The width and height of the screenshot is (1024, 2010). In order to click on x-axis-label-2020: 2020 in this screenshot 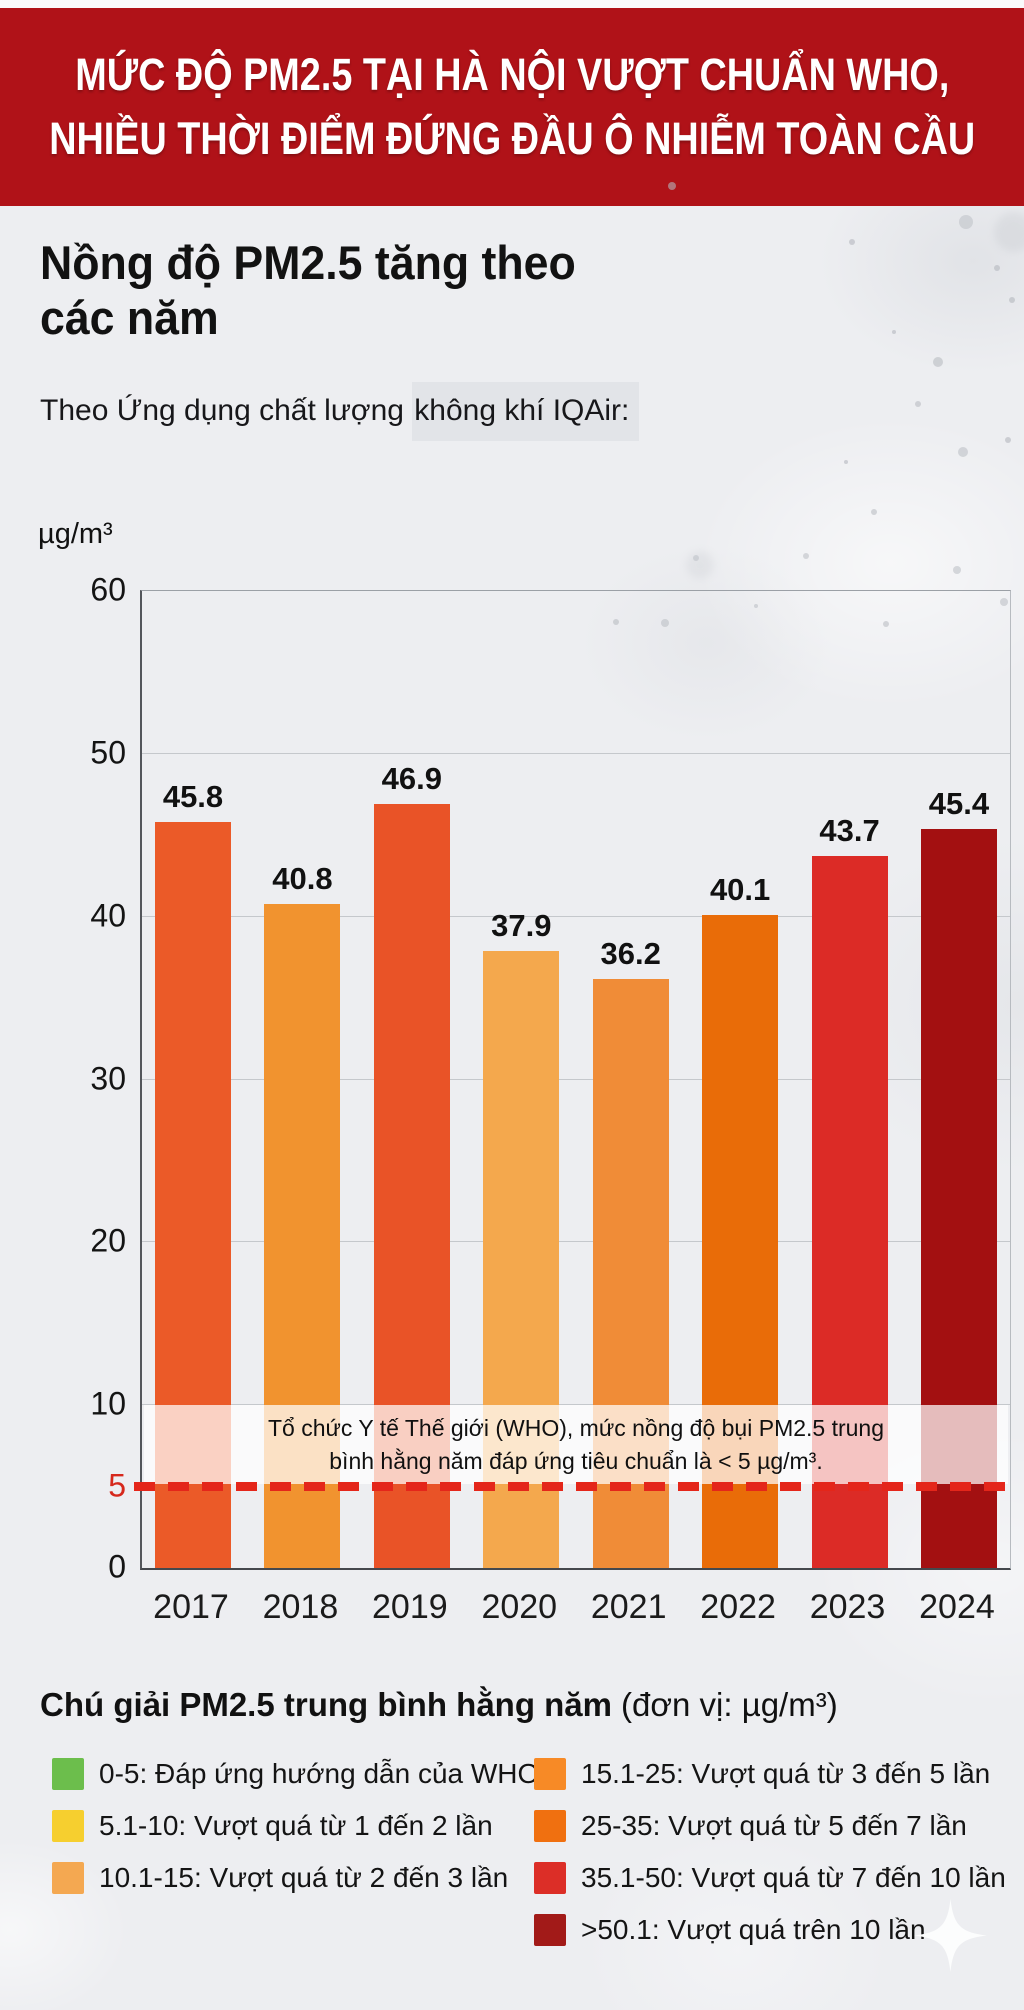, I will do `click(519, 1607)`.